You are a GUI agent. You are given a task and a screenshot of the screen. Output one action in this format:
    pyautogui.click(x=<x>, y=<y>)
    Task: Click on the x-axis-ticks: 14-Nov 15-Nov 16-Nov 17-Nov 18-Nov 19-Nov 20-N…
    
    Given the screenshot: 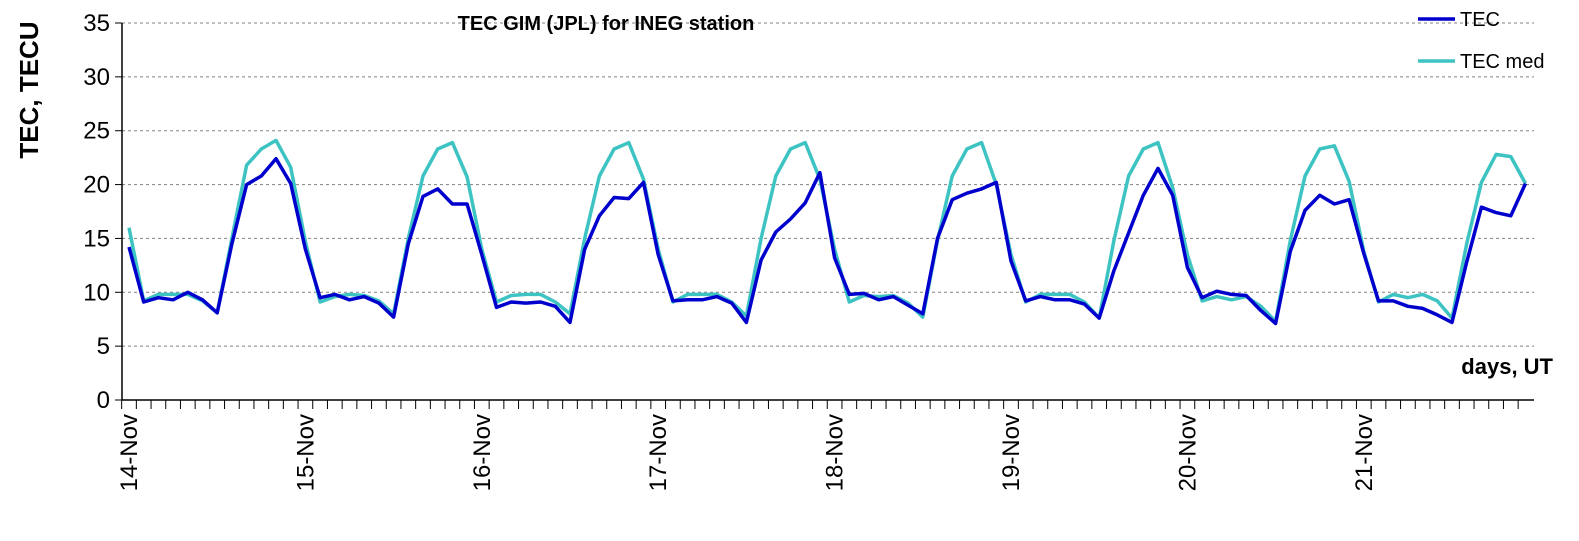 What is the action you would take?
    pyautogui.click(x=817, y=445)
    